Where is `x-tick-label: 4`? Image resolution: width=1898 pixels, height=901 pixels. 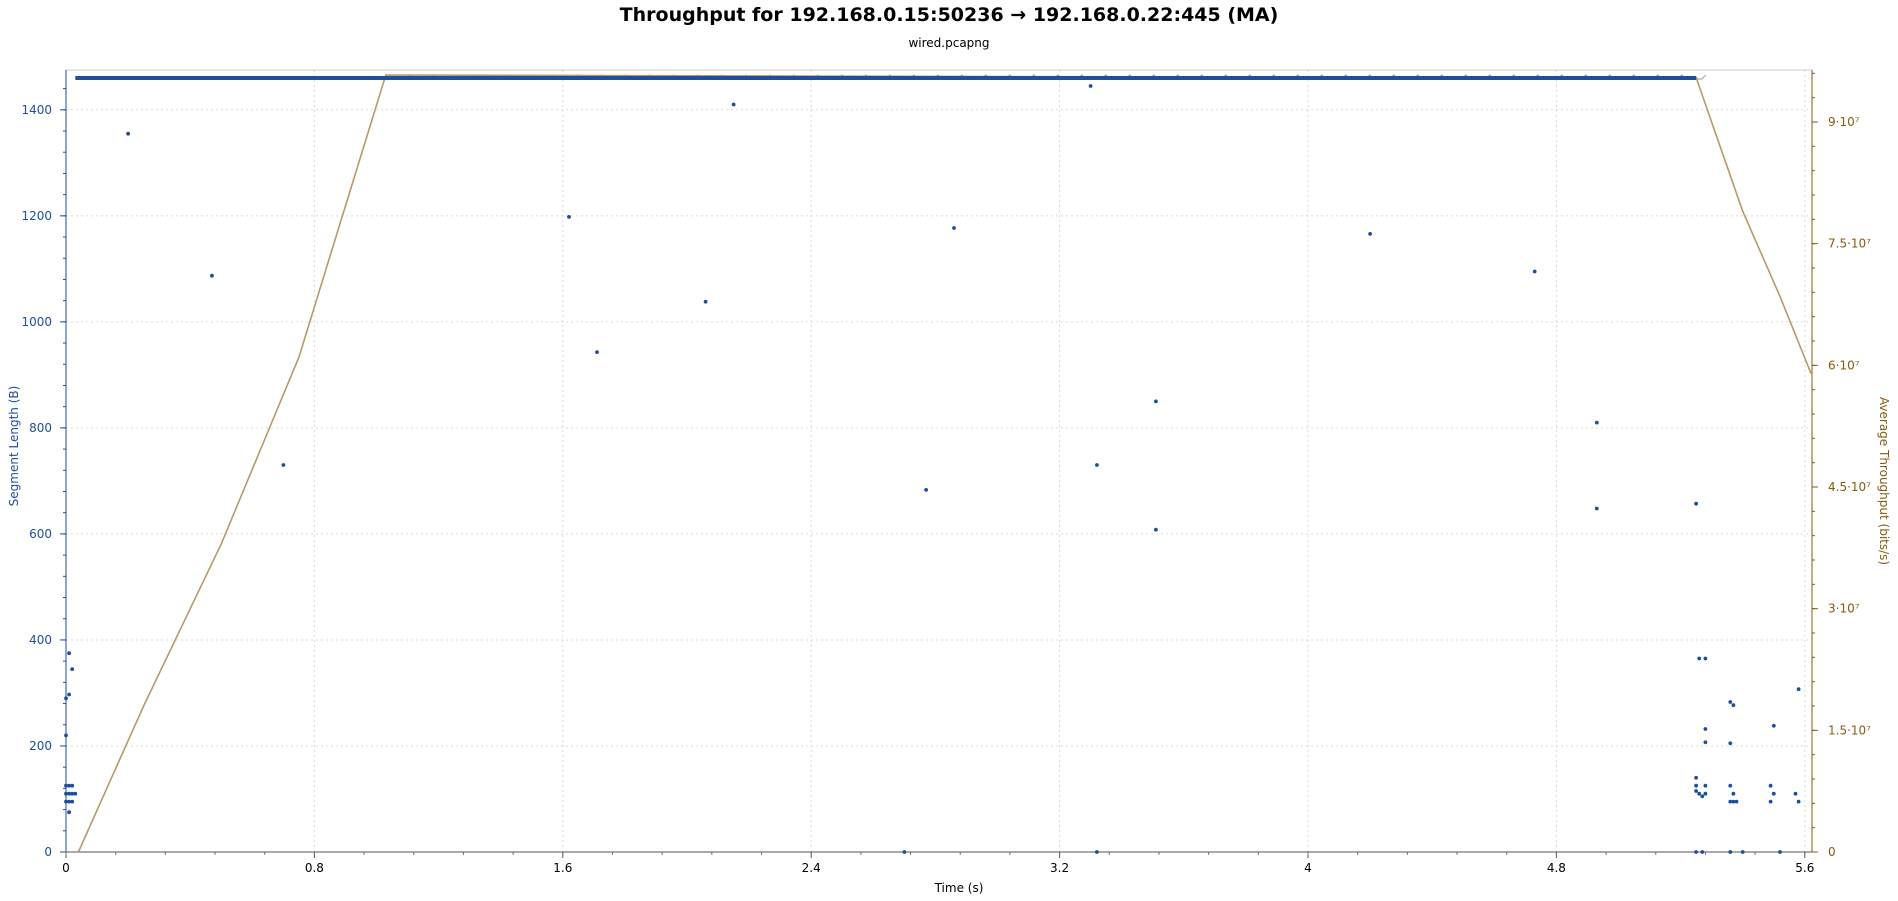 x-tick-label: 4 is located at coordinates (1308, 868).